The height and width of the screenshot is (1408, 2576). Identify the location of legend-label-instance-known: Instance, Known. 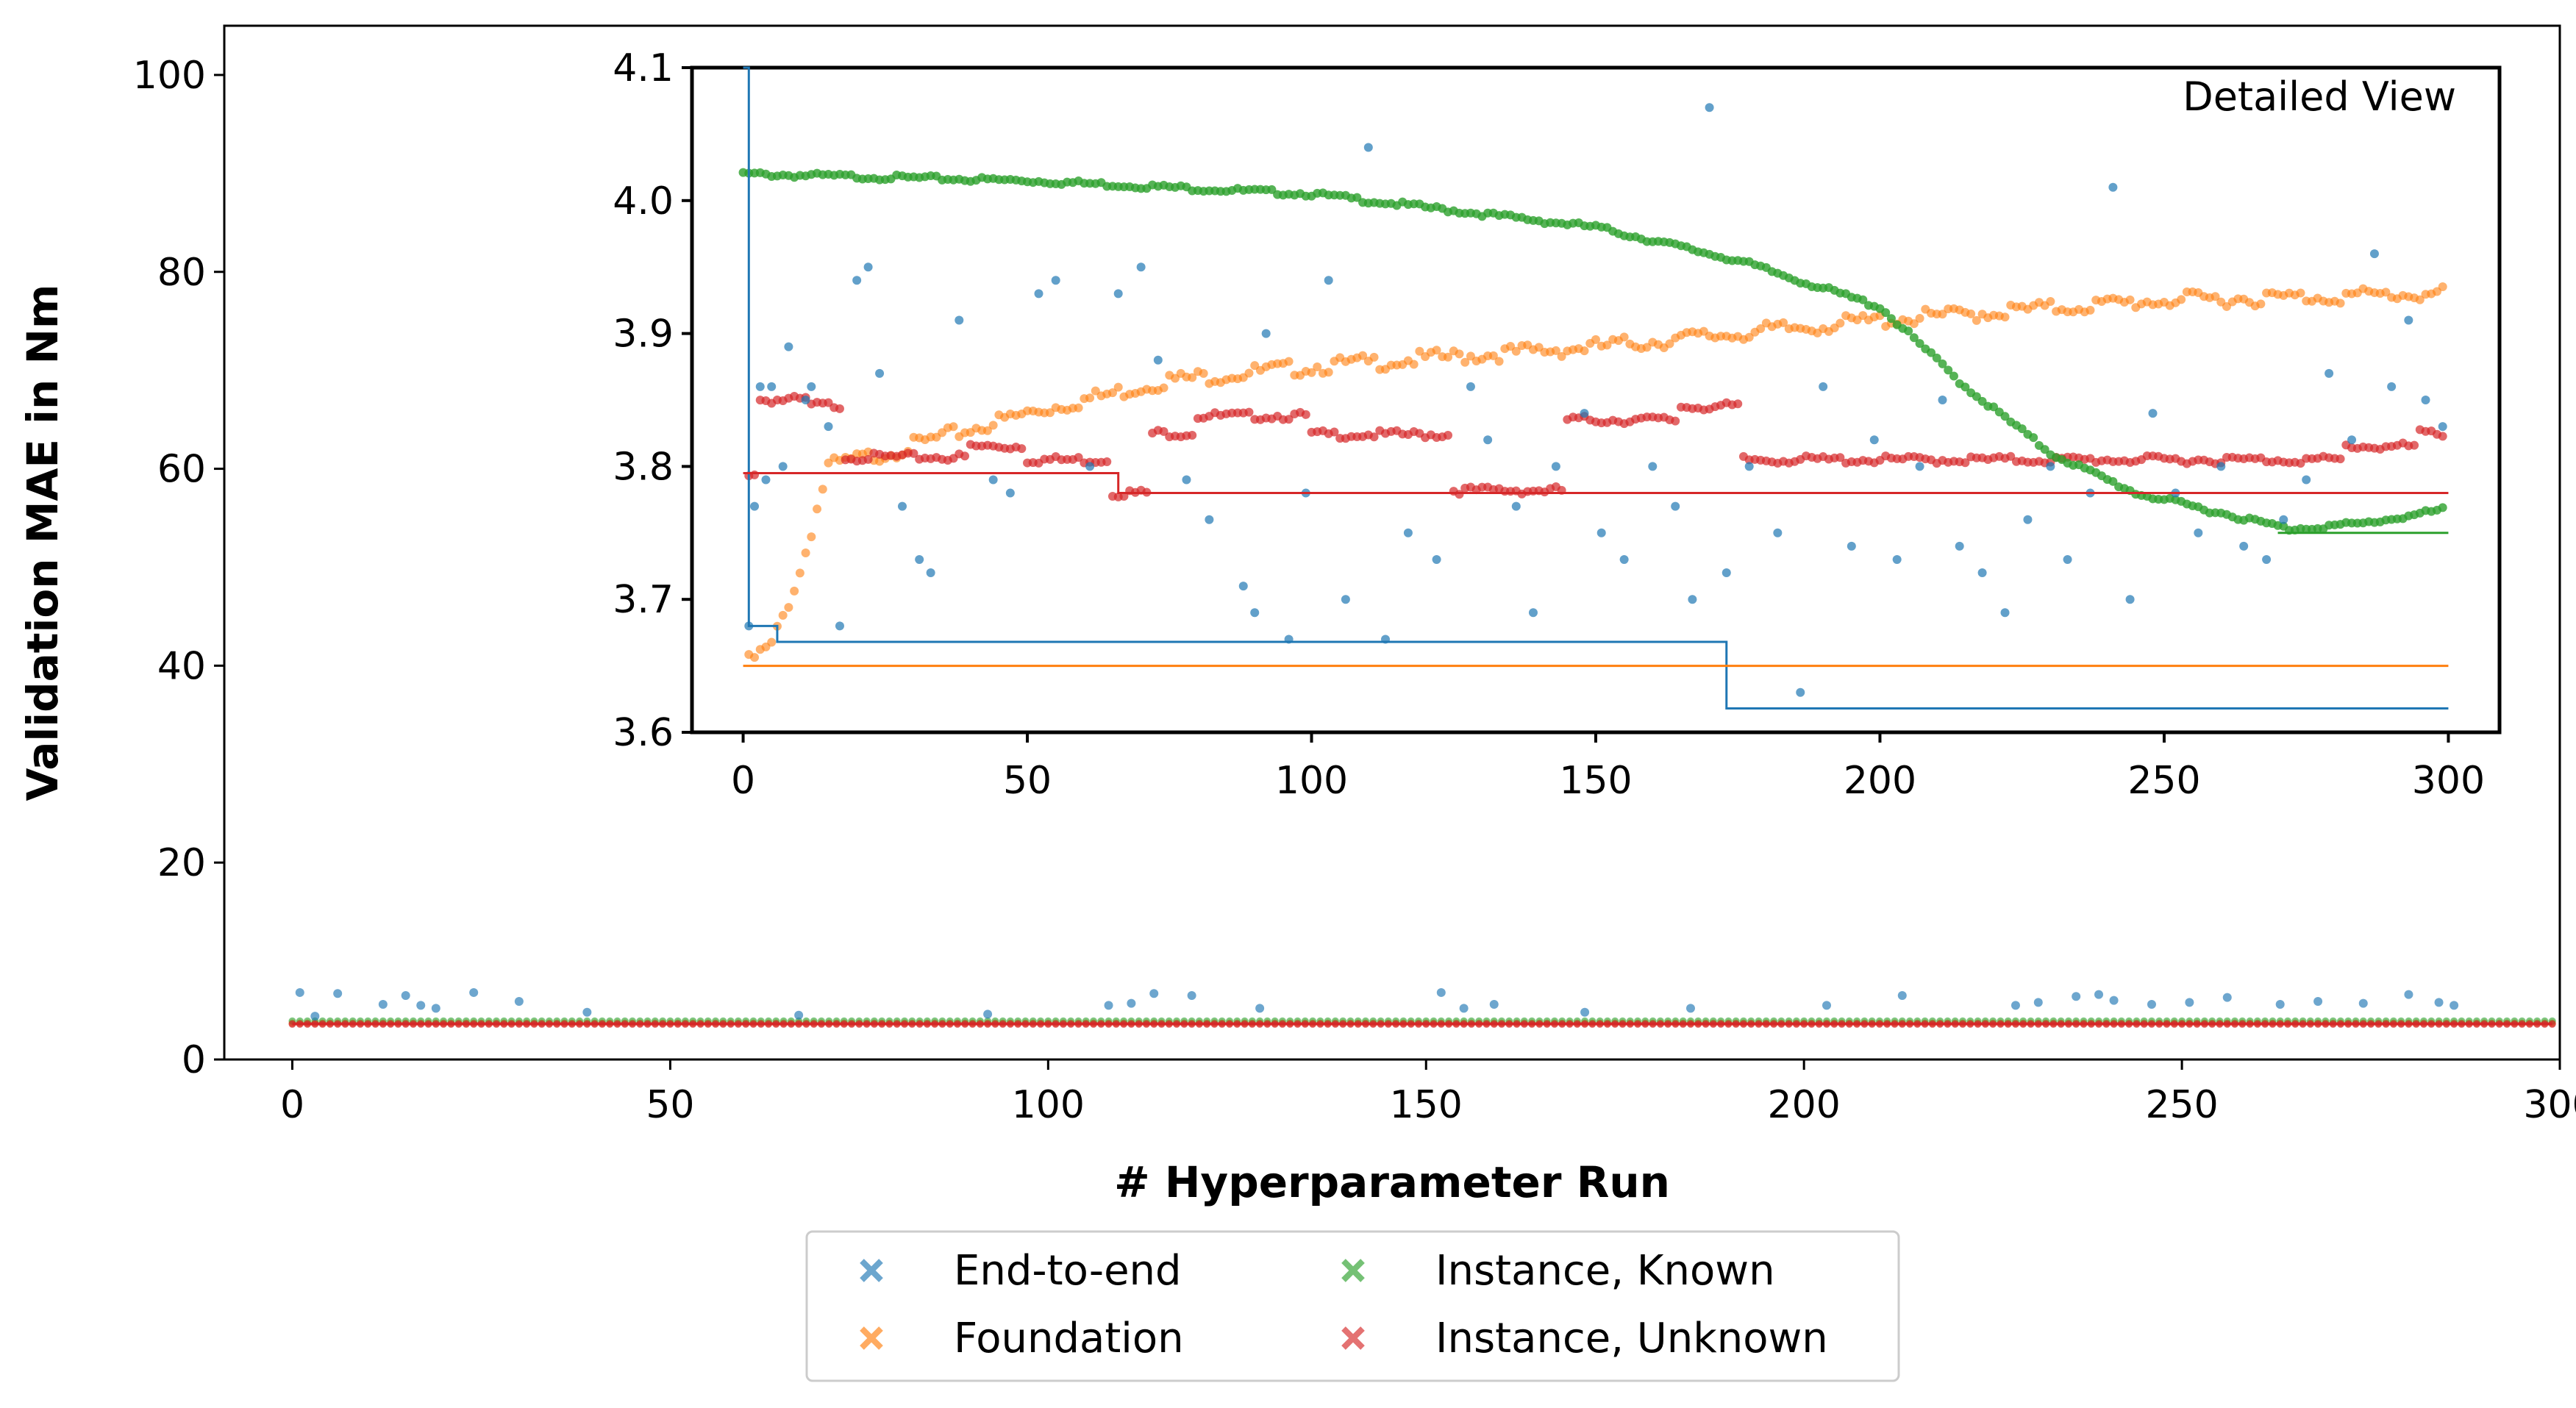
(1605, 1271).